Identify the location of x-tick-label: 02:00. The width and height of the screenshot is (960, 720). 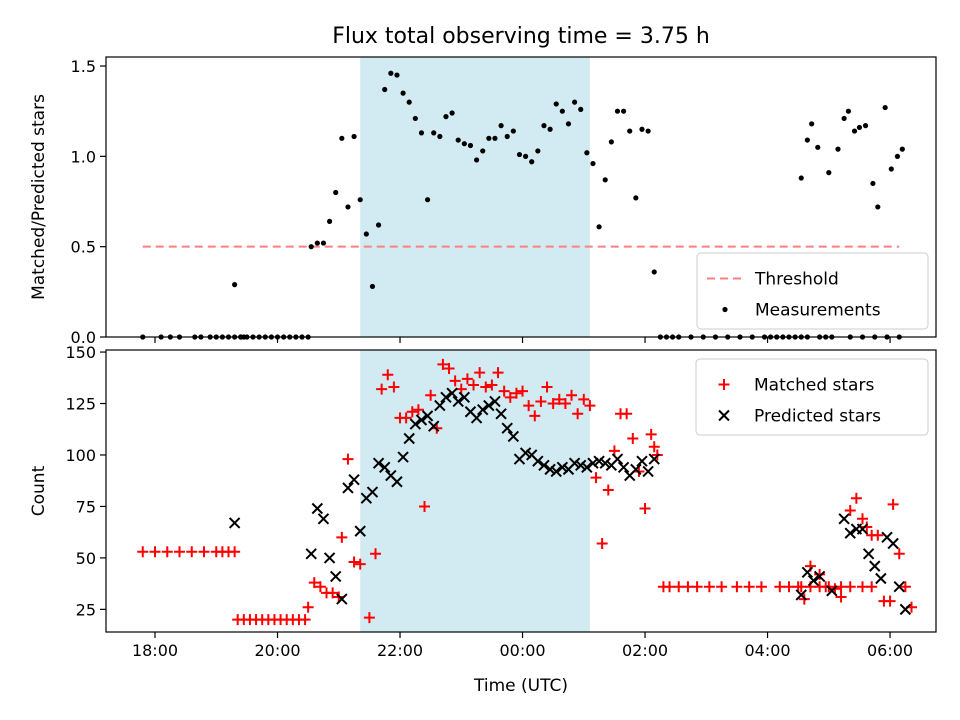
(645, 650).